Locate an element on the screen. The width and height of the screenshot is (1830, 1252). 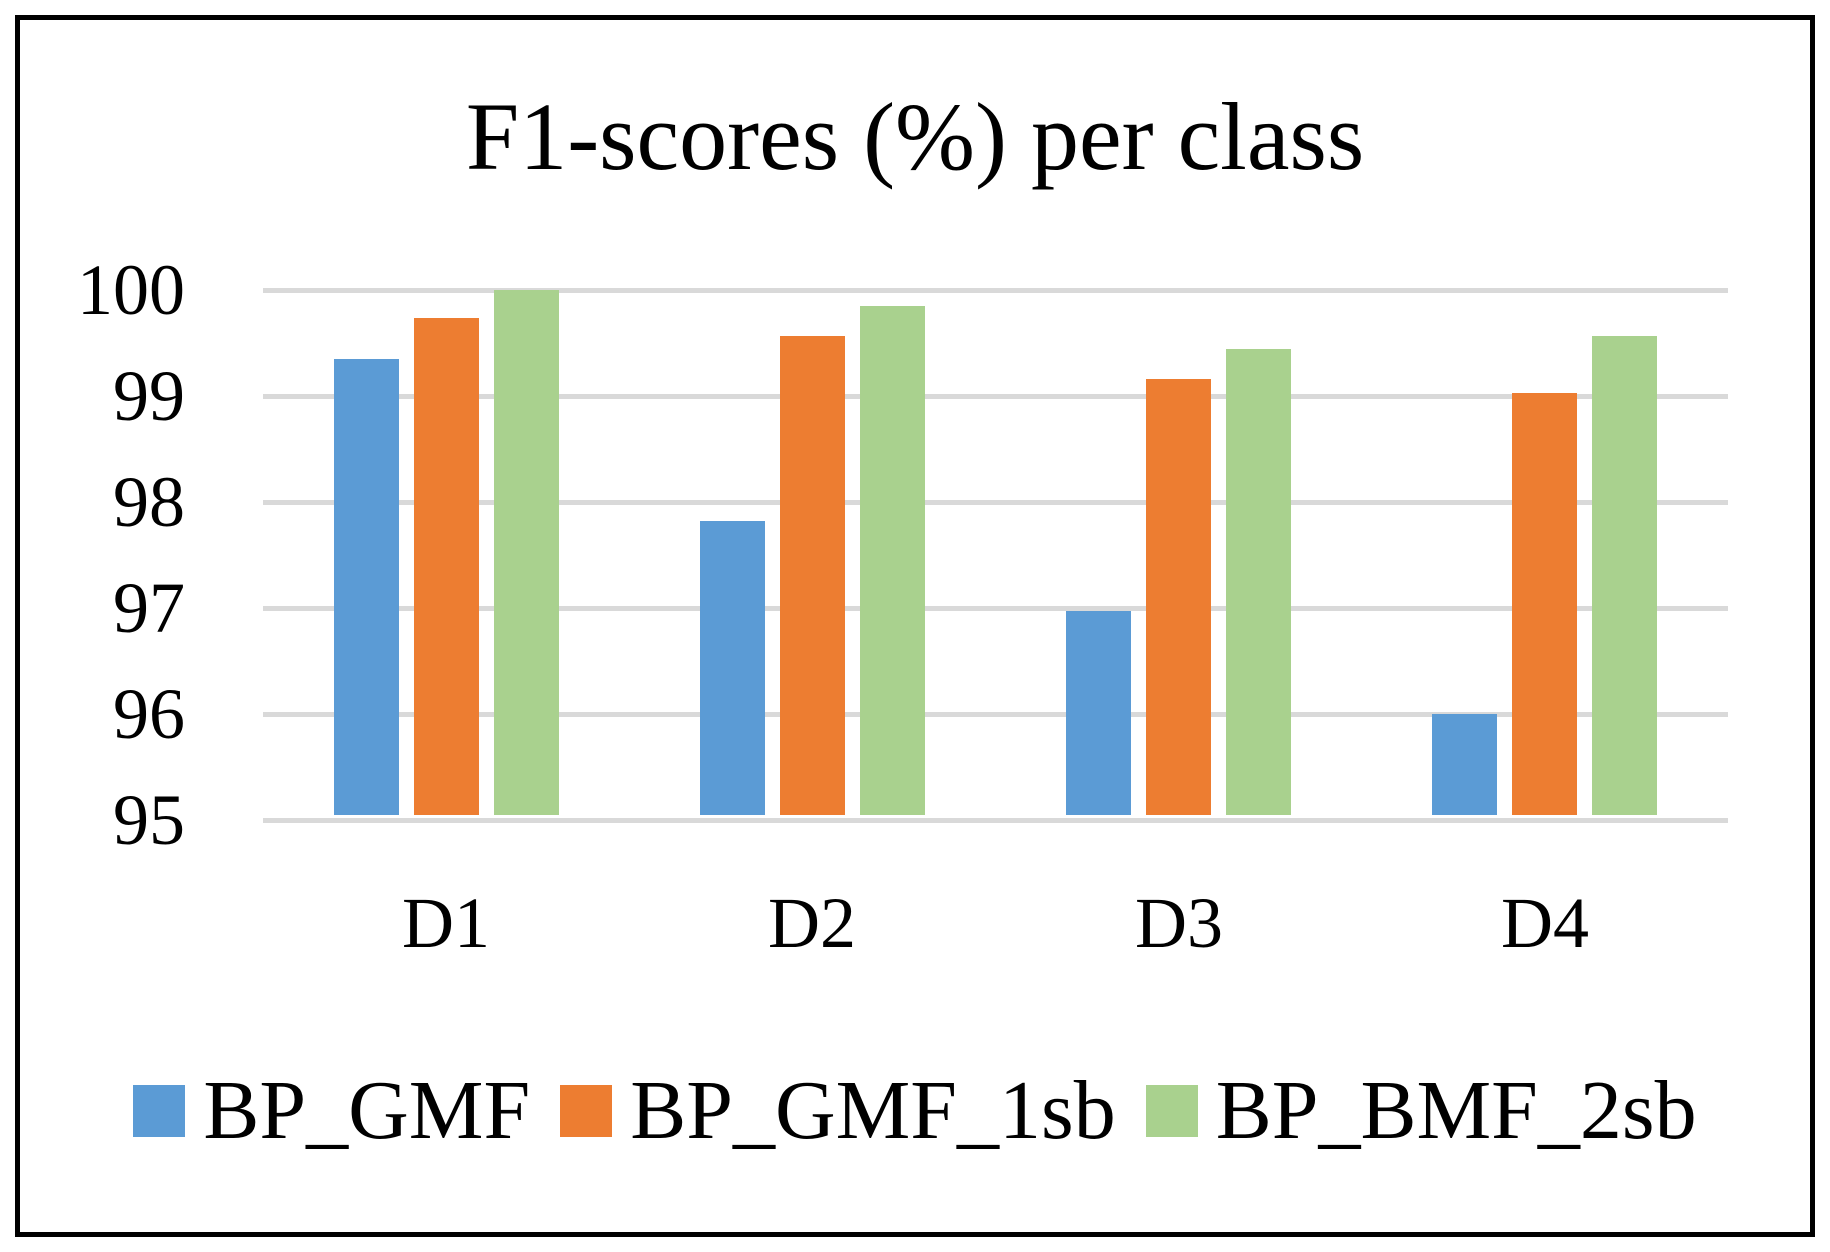
legend-item-bp-gmf-1sb: BP_GMF_1sb is located at coordinates (838, 1111).